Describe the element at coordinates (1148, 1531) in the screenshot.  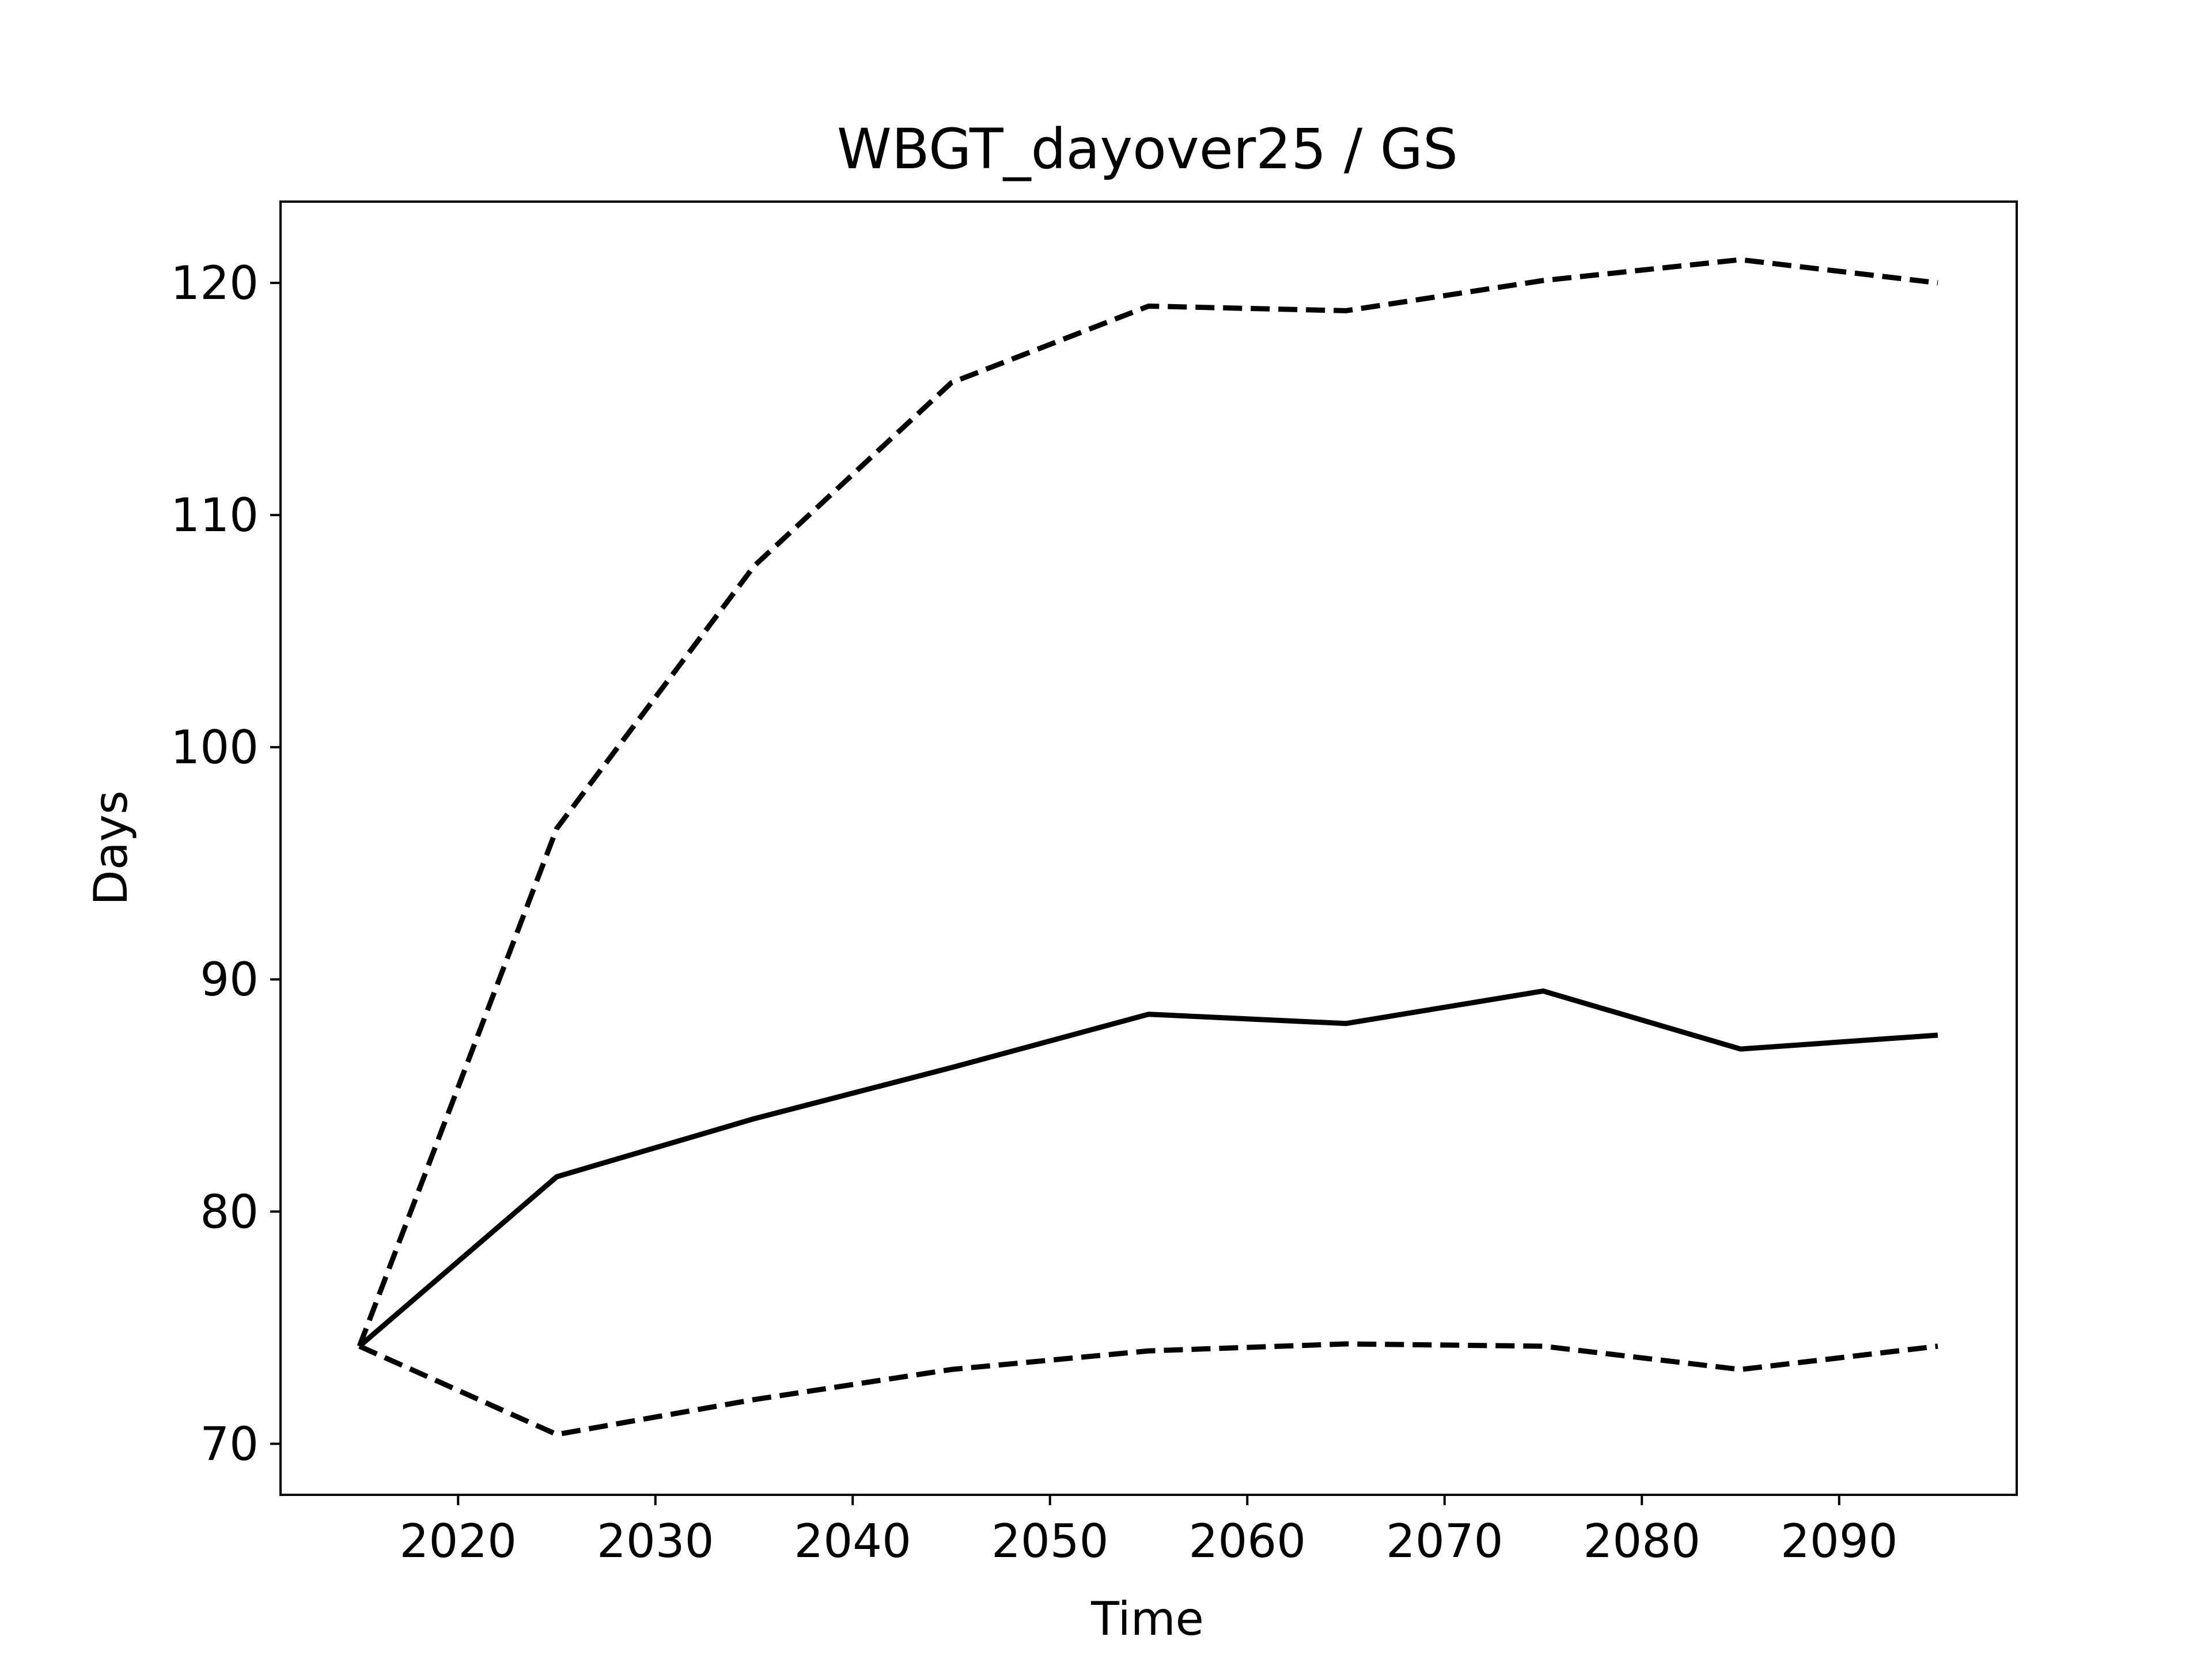
I see `x-axis: 2020 2030 2040 2050 2060 2070 2080 2090` at that location.